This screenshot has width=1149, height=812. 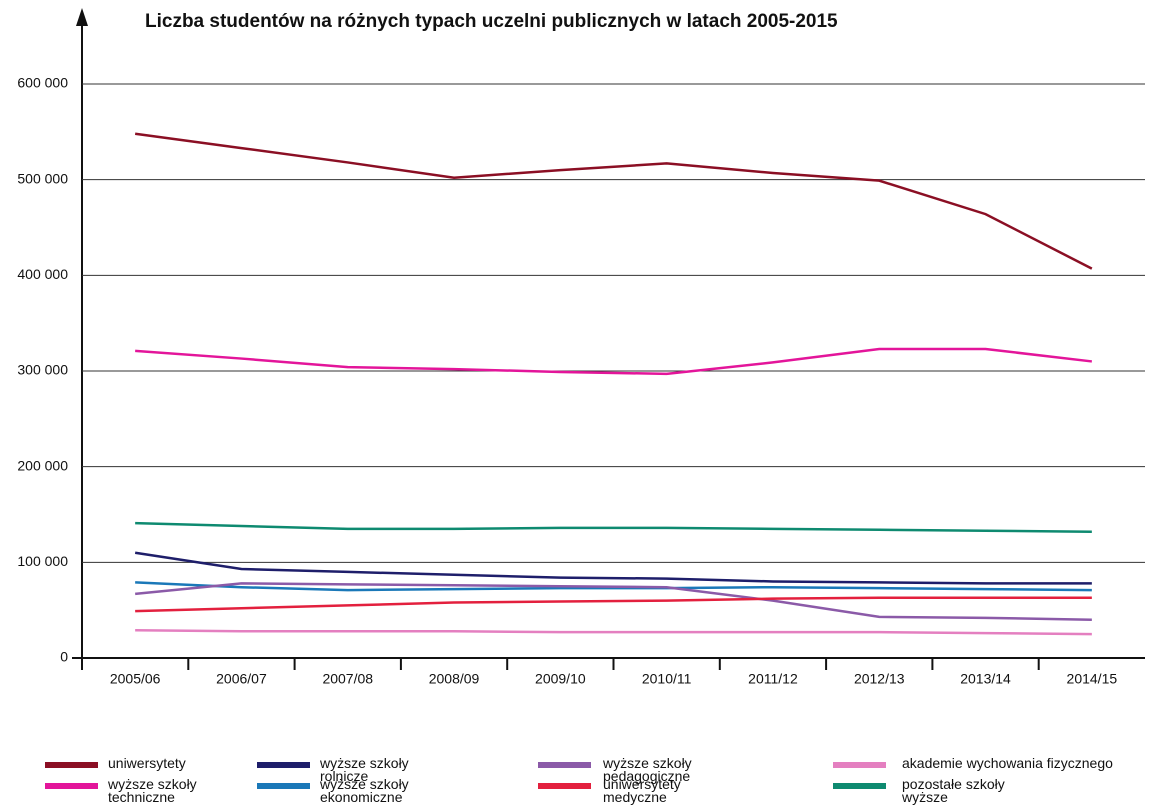 I want to click on legend-label: wyższe szkoły techniczne, so click(x=152, y=790).